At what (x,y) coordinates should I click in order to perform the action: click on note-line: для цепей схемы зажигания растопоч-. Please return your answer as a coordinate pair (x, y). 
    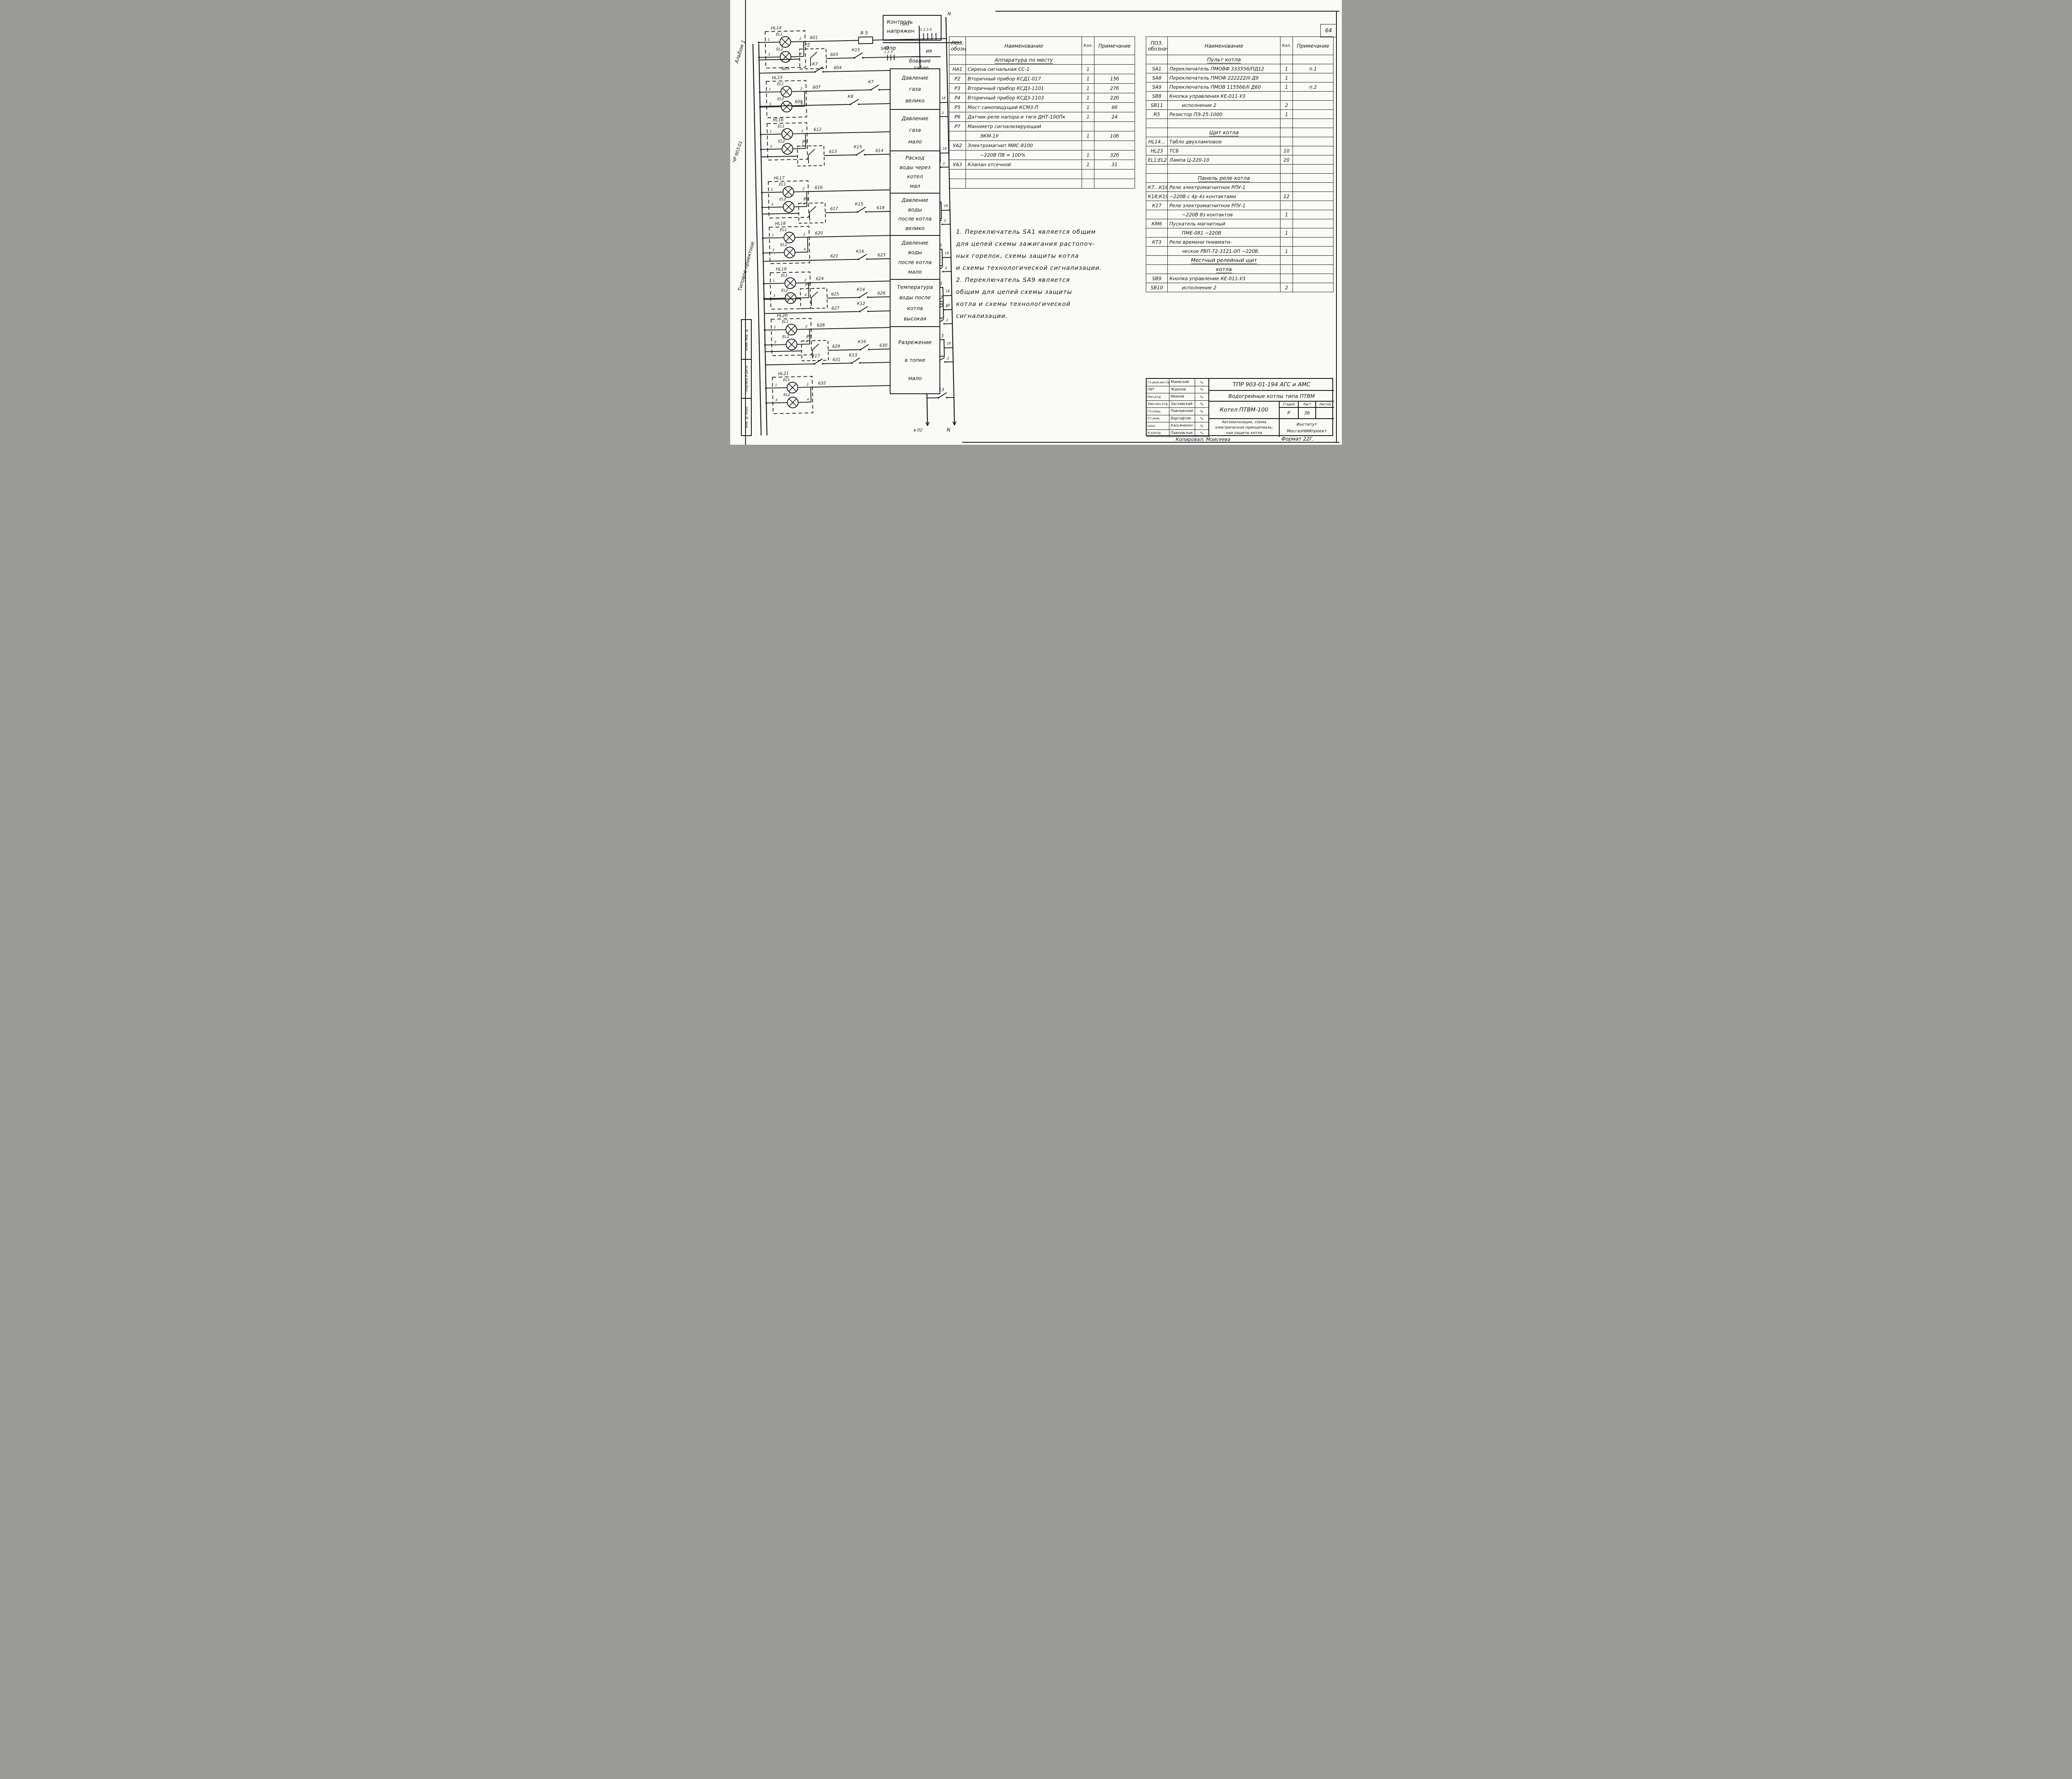
    Looking at the image, I should click on (1025, 244).